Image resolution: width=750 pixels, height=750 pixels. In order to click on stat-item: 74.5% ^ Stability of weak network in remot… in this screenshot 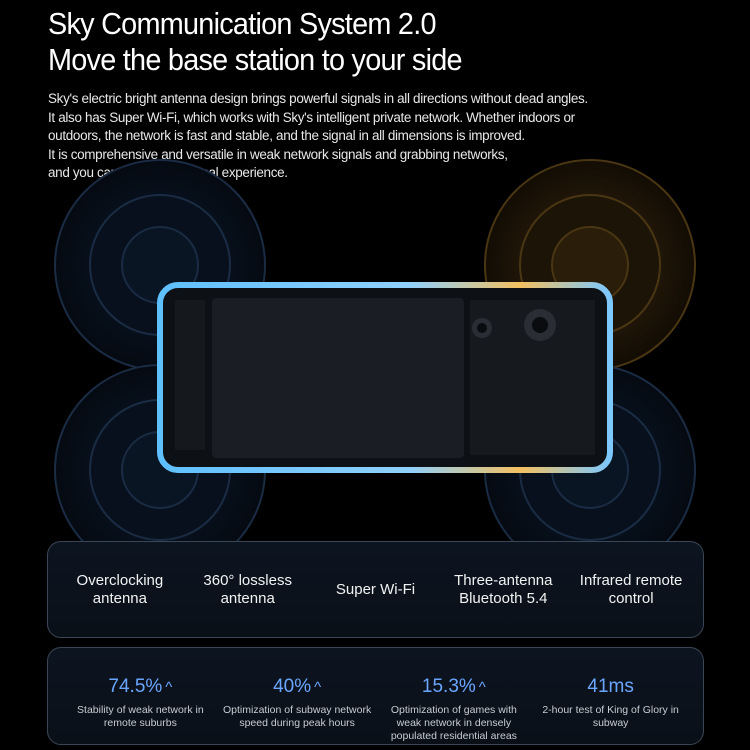, I will do `click(140, 696)`.